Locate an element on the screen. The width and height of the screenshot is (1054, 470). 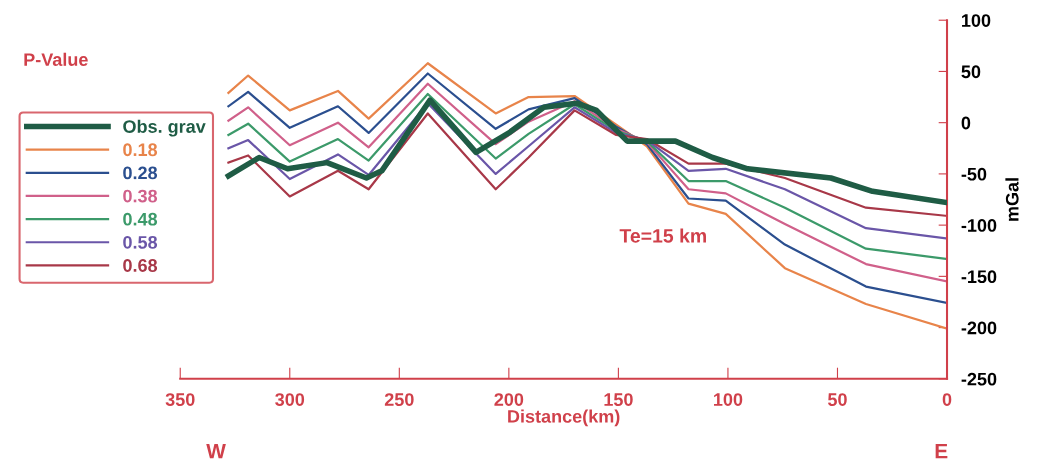
y-tick-label: -250 is located at coordinates (979, 379).